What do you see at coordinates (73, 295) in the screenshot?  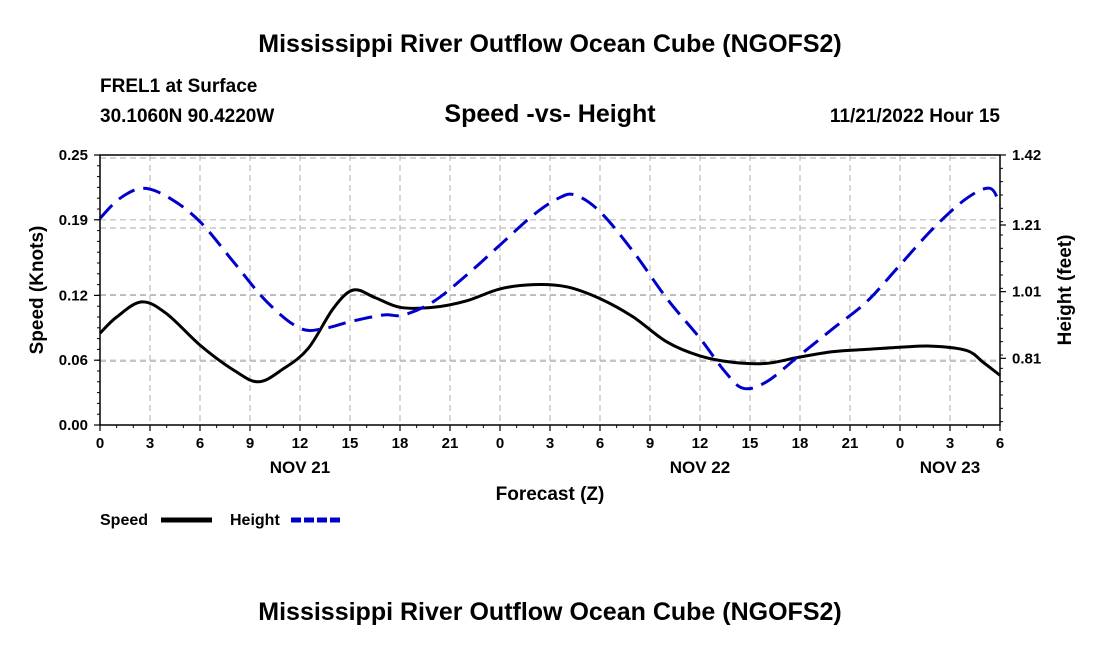 I see `y-tick-label: 0.12` at bounding box center [73, 295].